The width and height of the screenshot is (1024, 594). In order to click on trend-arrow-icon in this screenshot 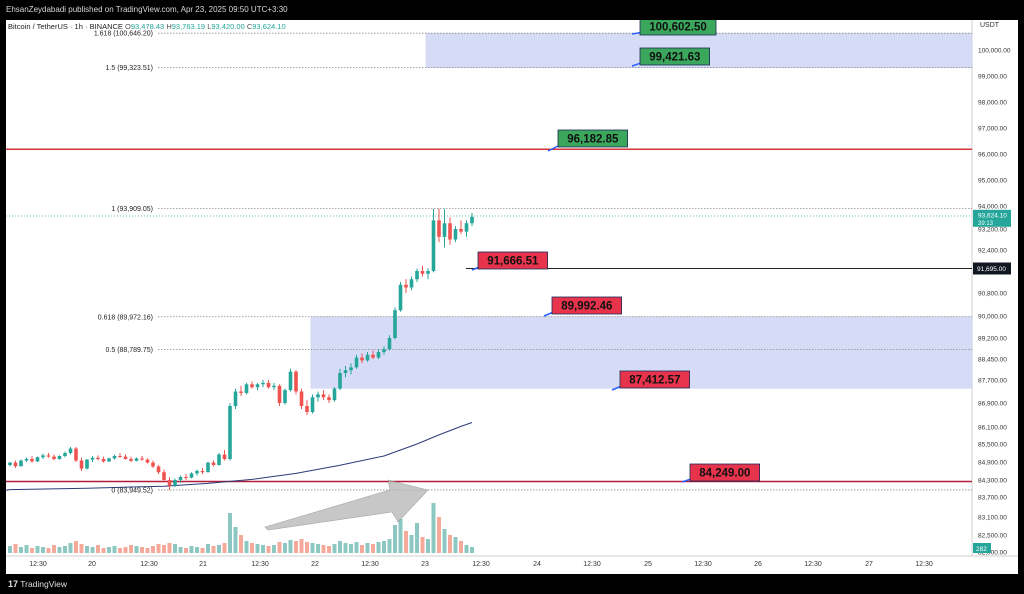, I will do `click(346, 505)`.